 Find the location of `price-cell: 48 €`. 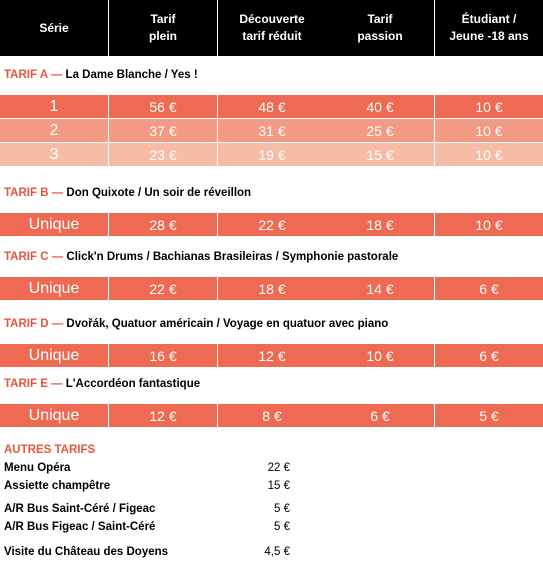

price-cell: 48 € is located at coordinates (272, 106).